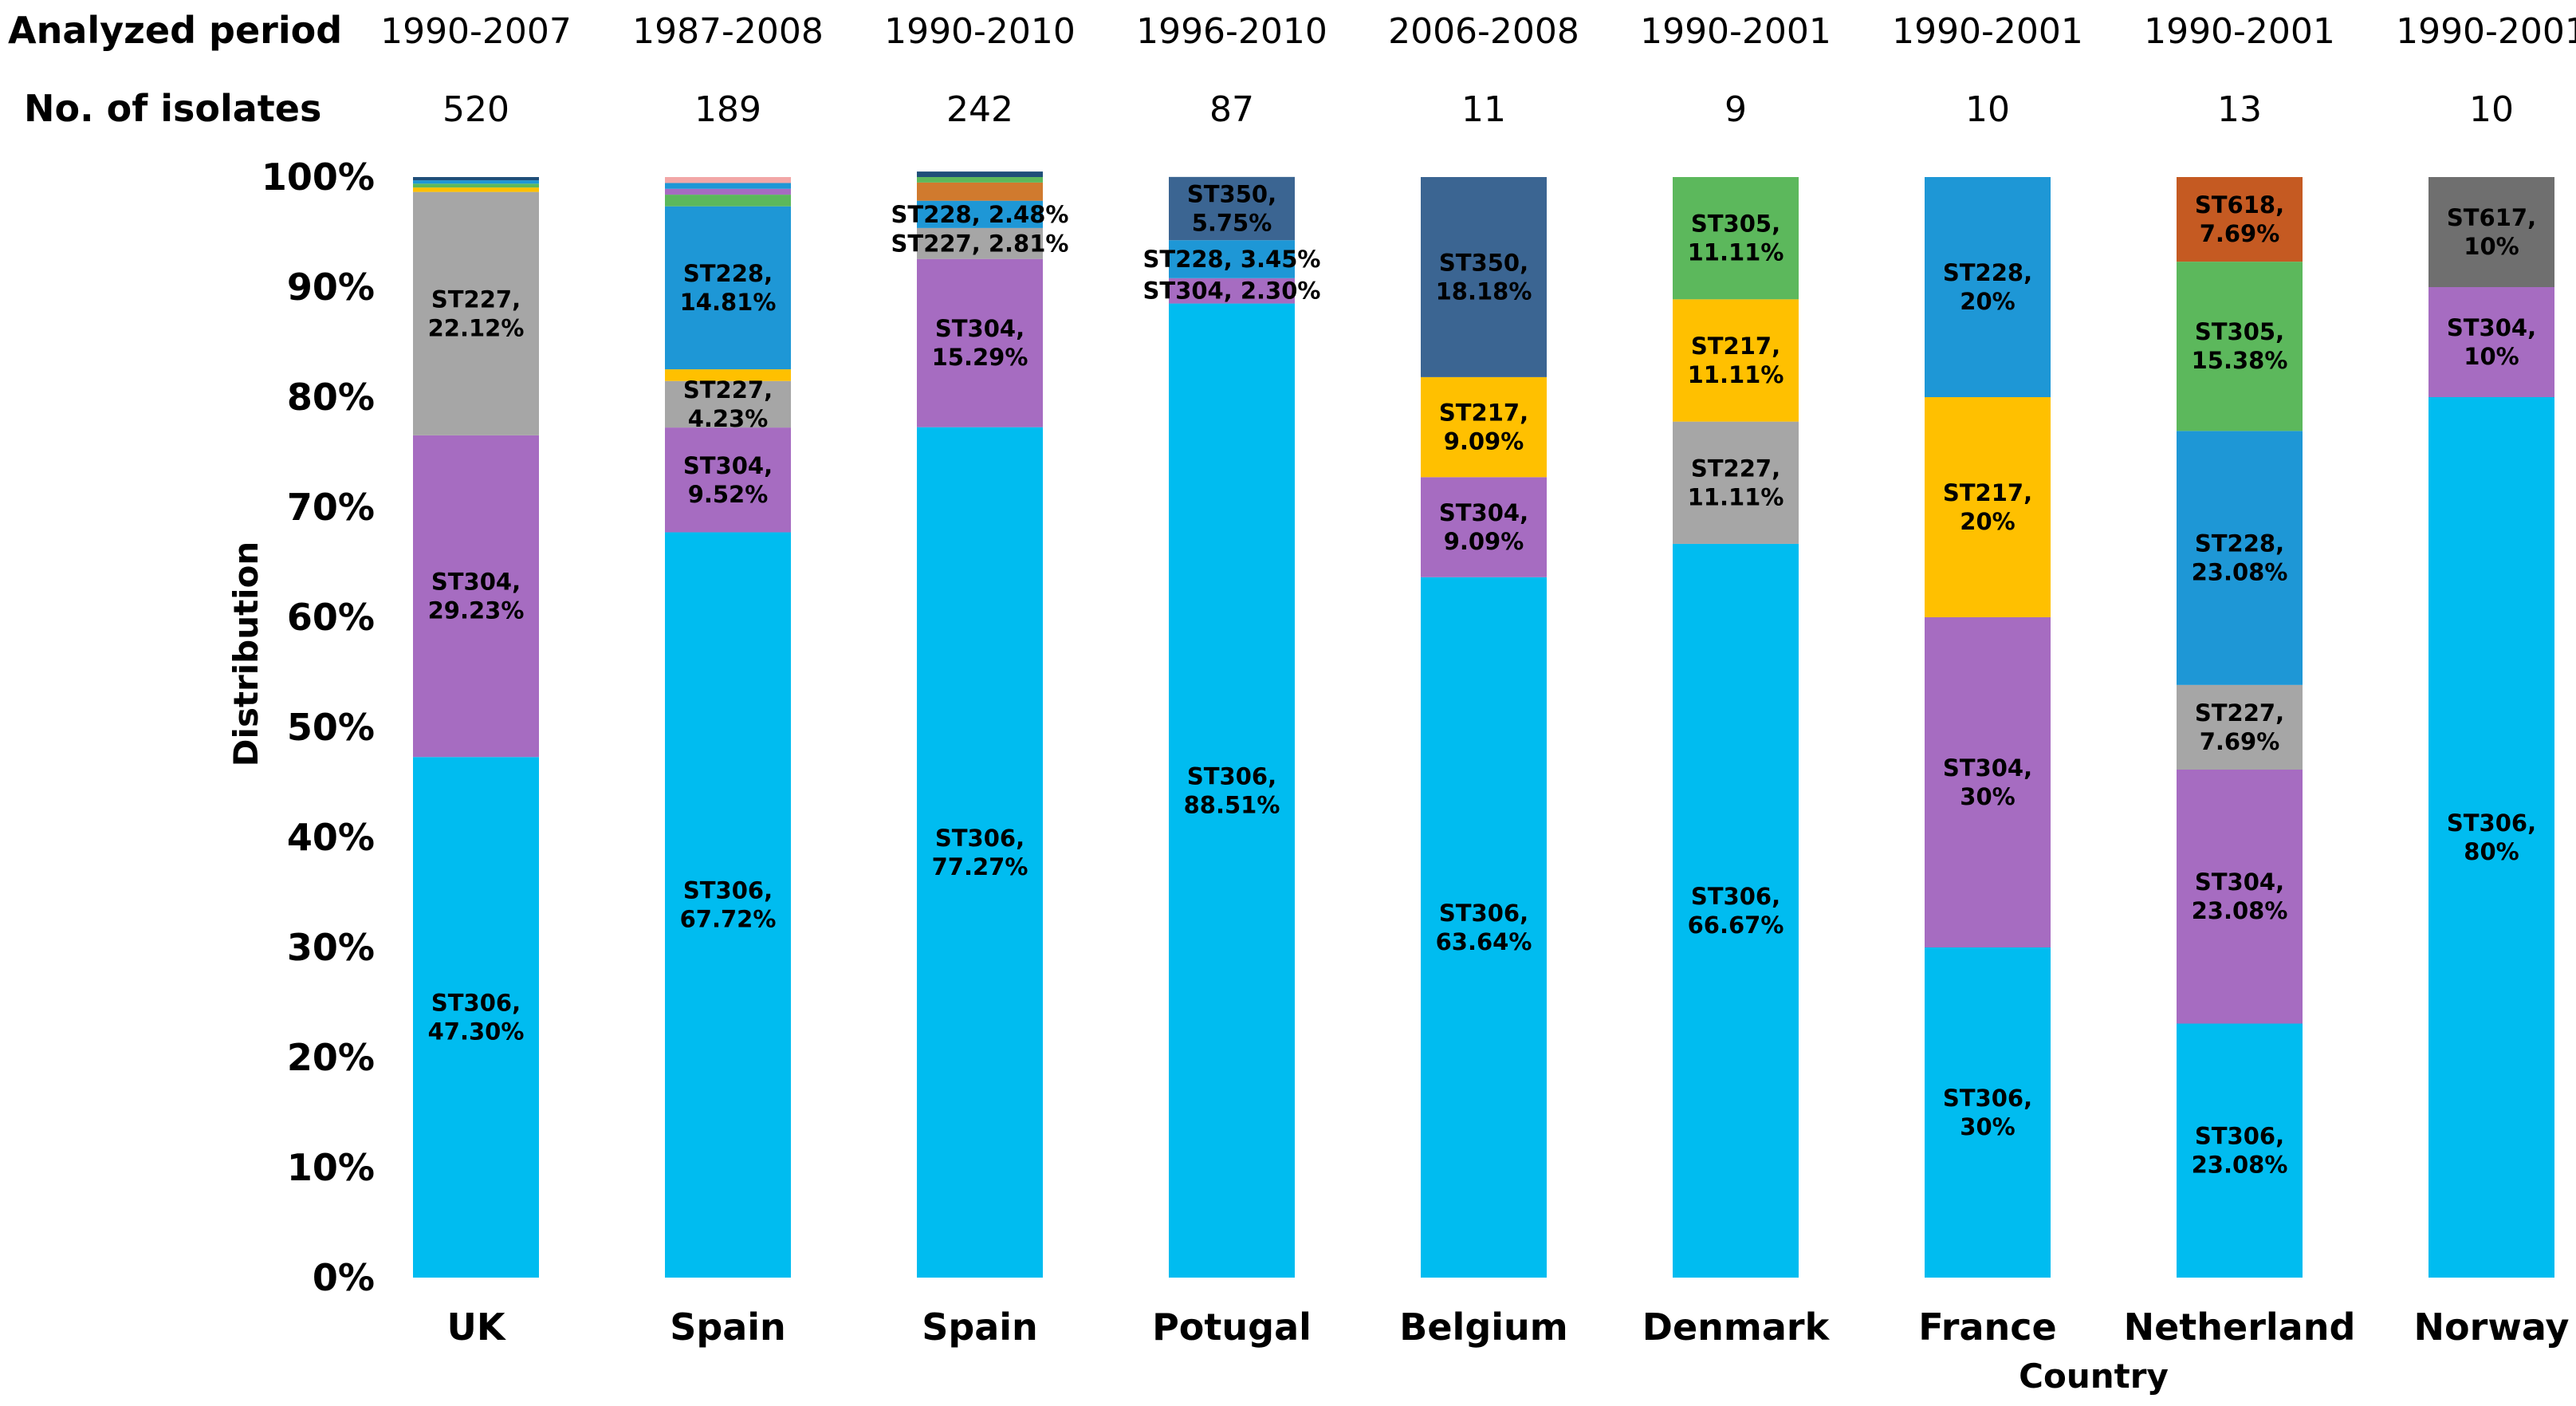  I want to click on data-label: ST350,, so click(1232, 194).